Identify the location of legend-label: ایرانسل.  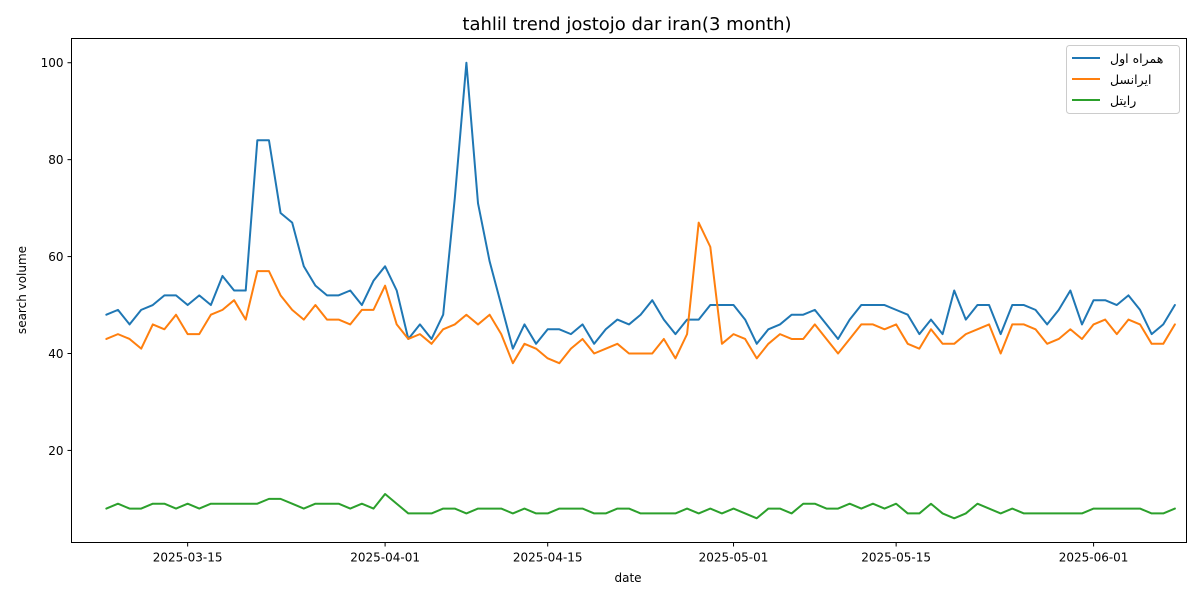
(1130, 80).